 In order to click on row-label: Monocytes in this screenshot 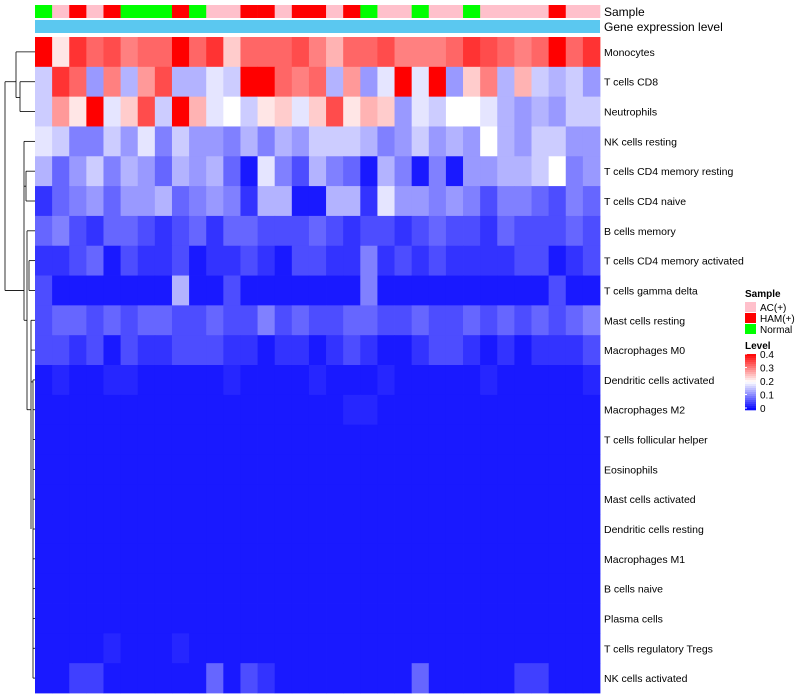, I will do `click(629, 53)`.